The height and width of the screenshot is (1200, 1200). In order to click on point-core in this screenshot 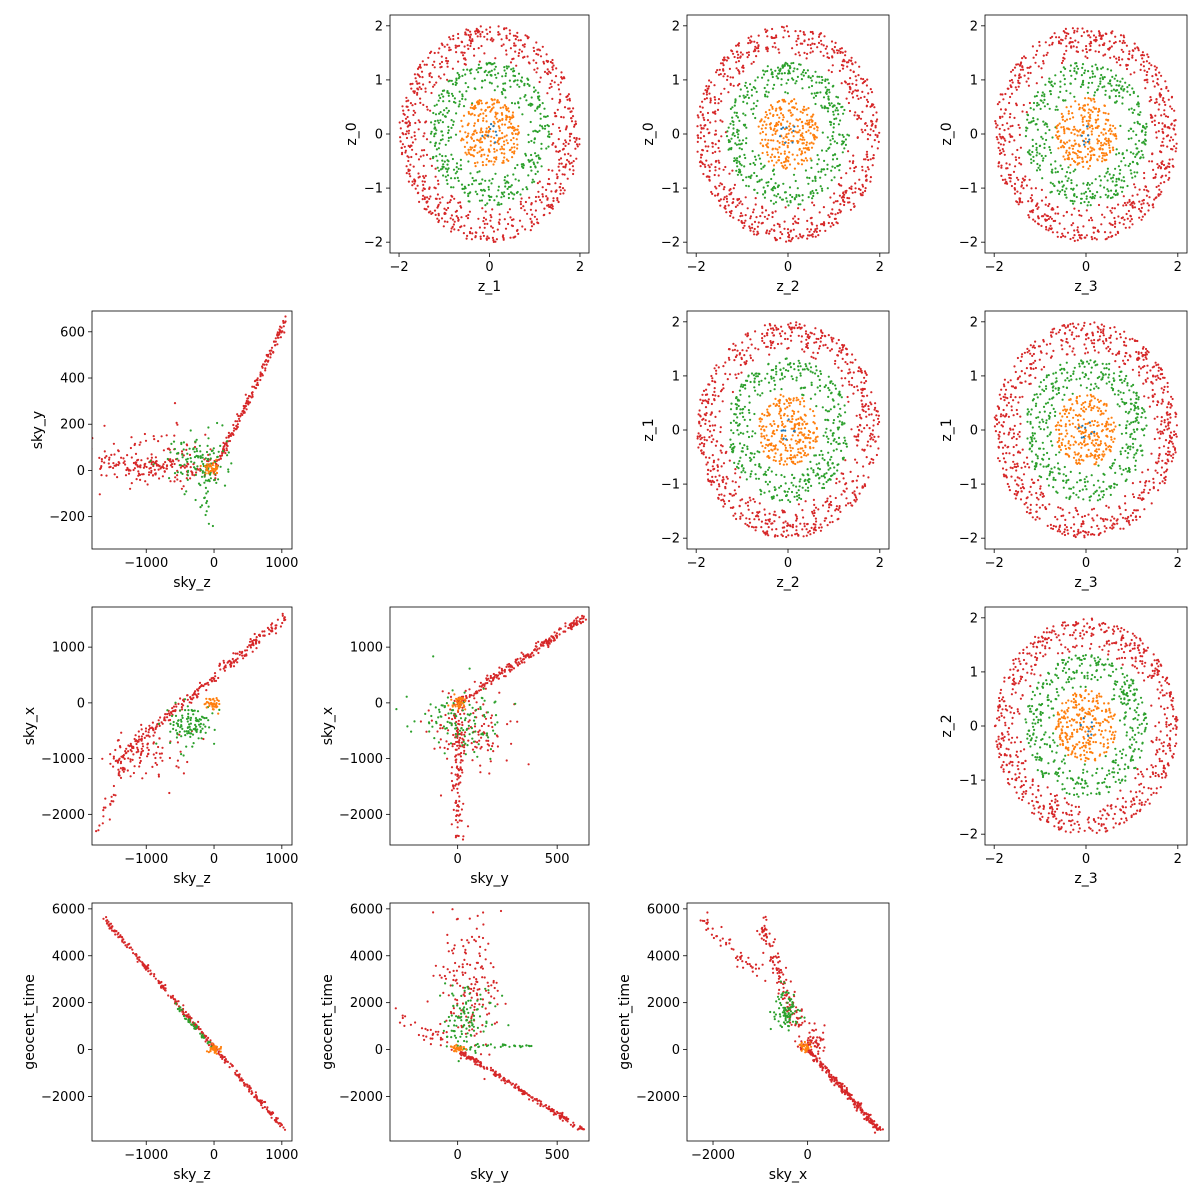, I will do `click(783, 127)`.